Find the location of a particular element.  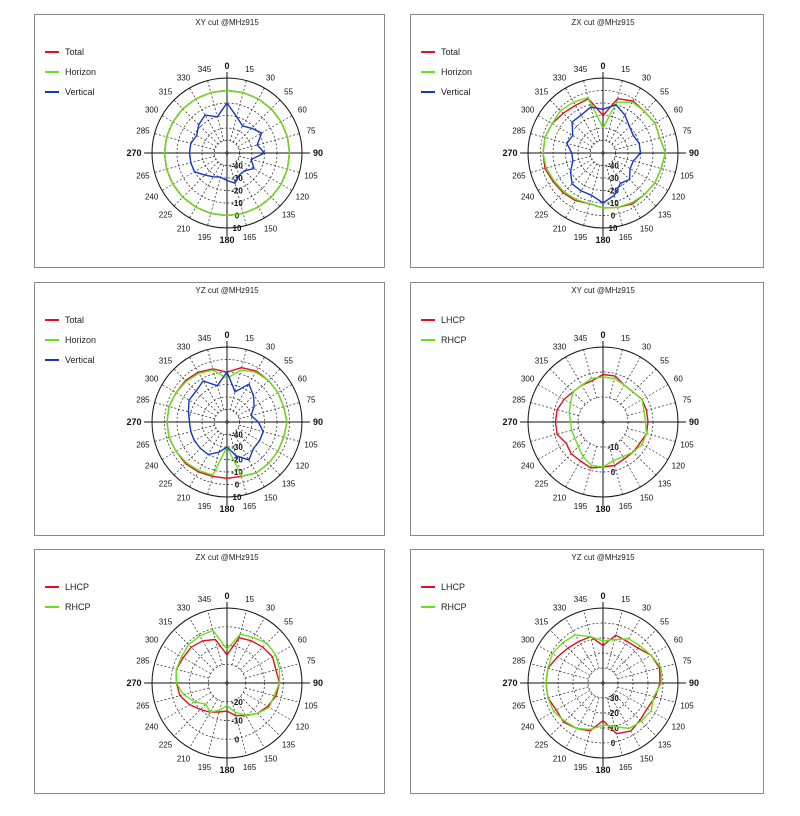

angle-tick-label: 15 is located at coordinates (625, 69).